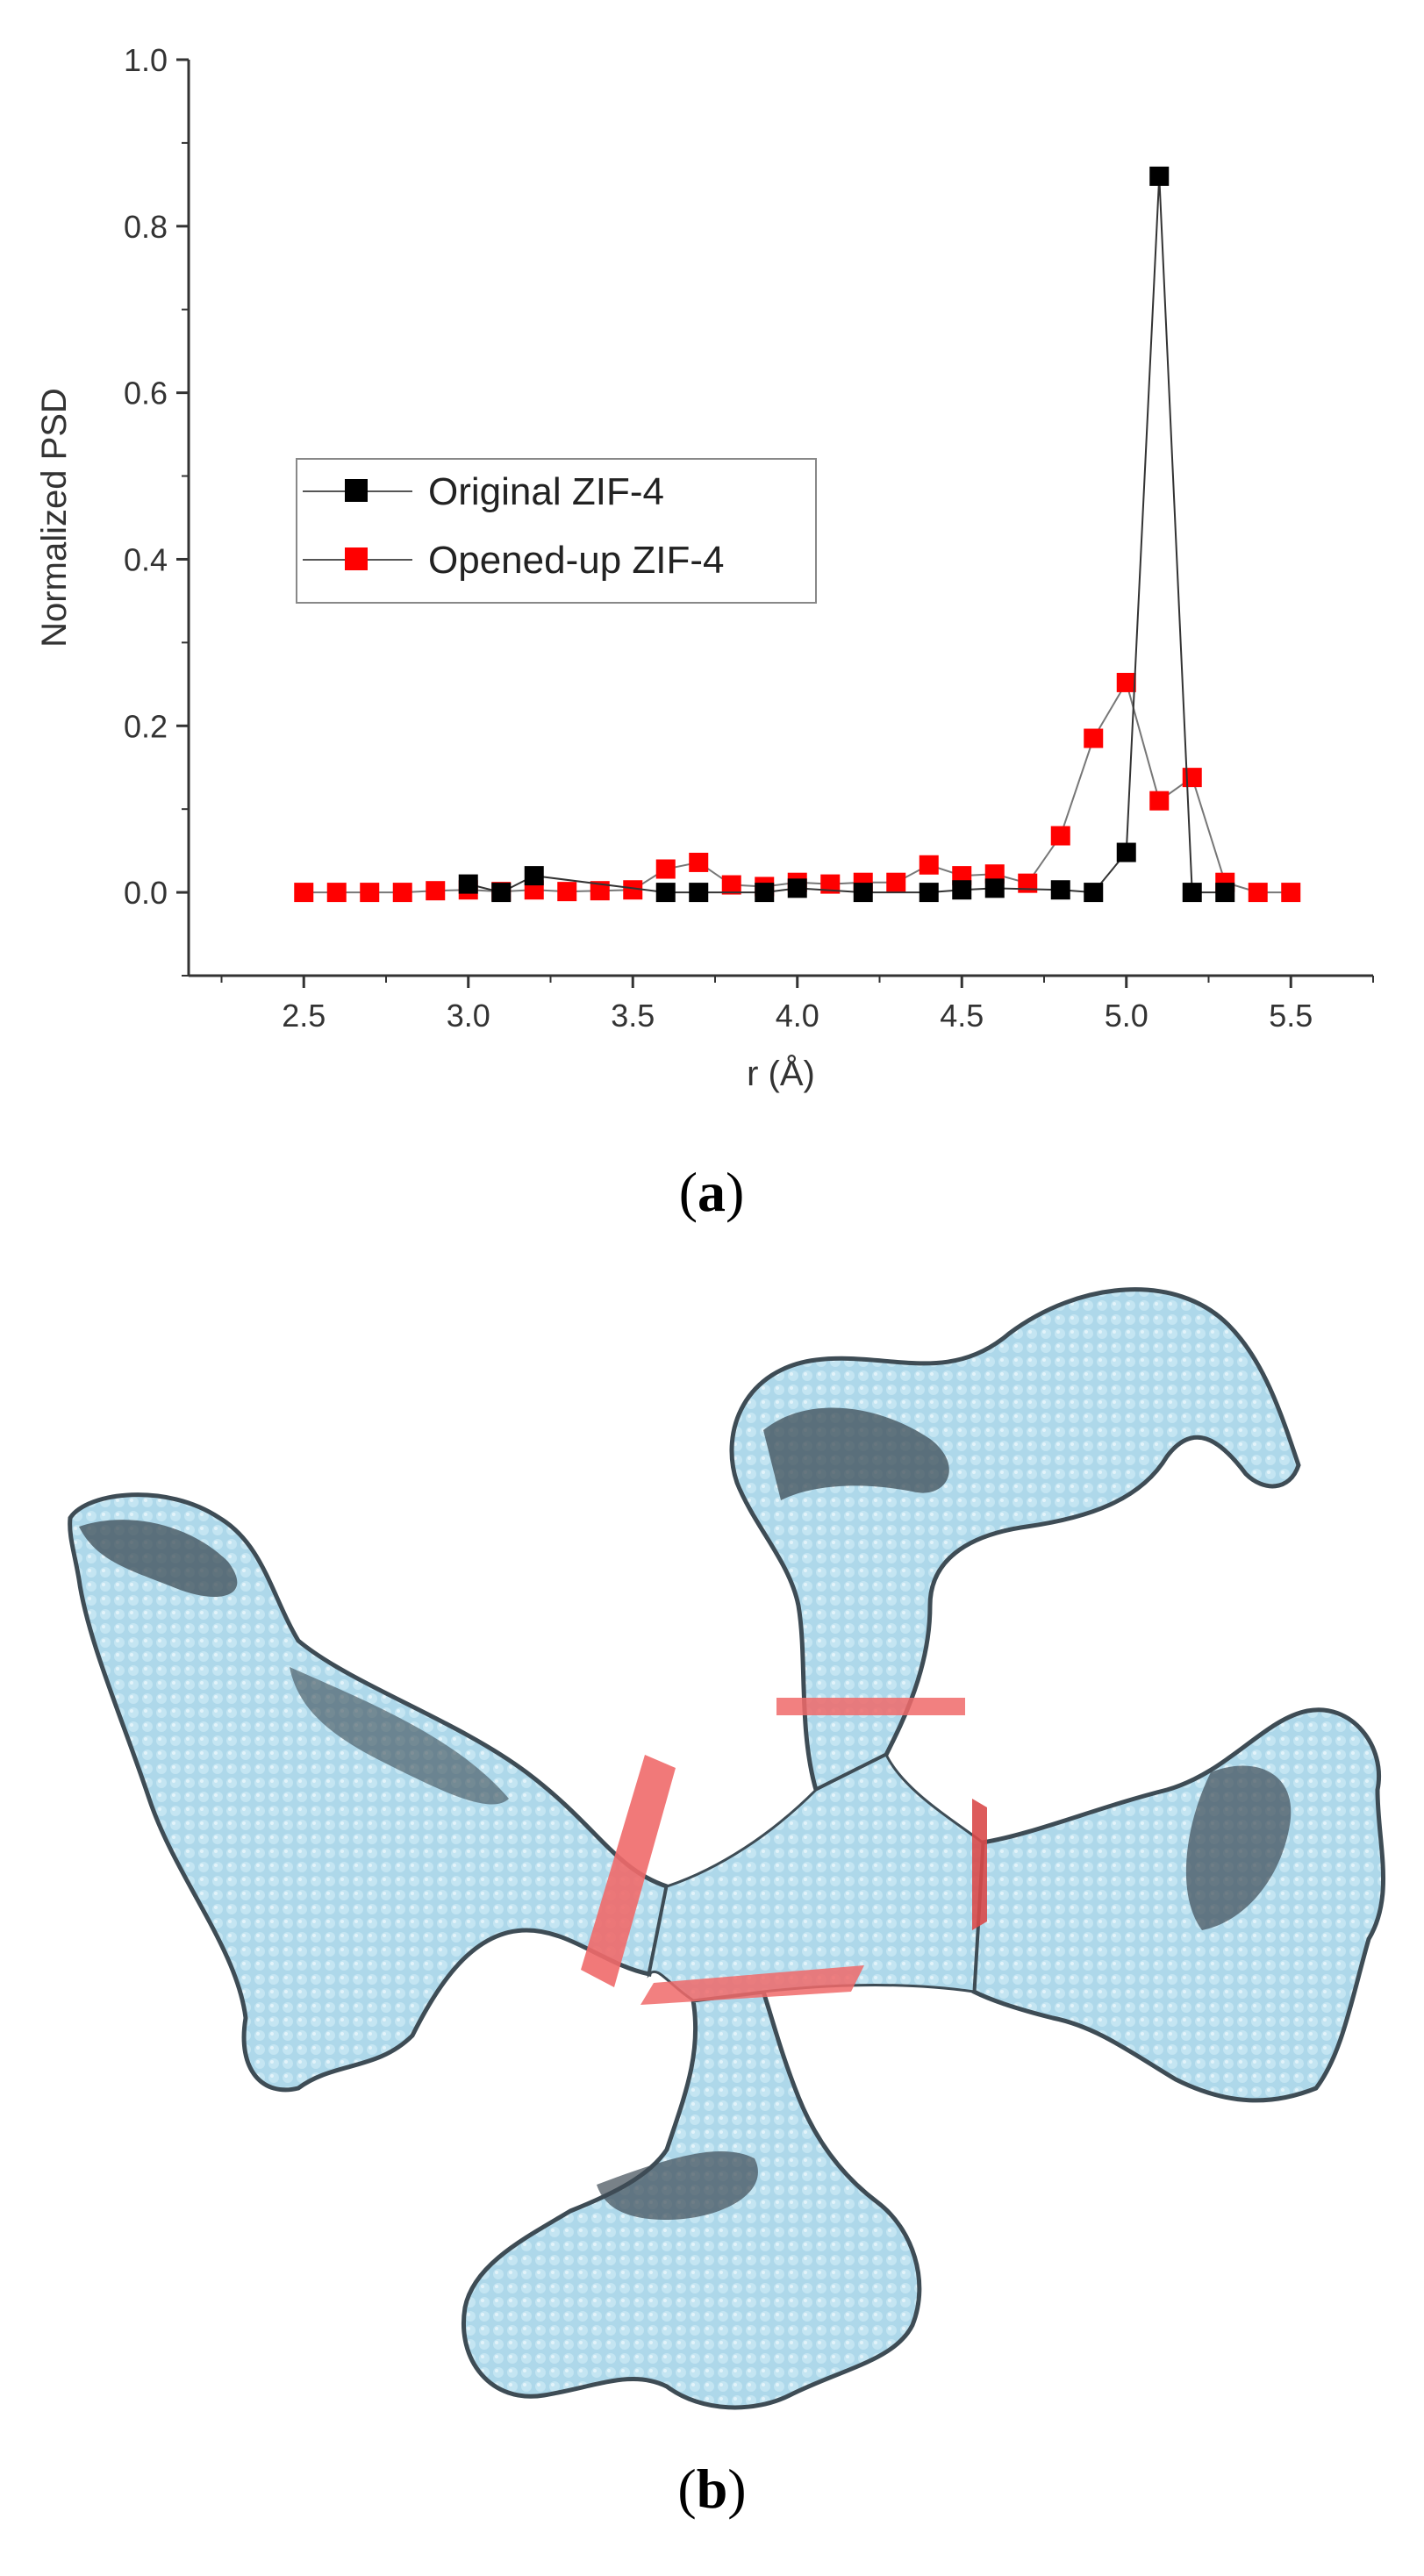  I want to click on x-tick-label-2: 3.5, so click(633, 1016).